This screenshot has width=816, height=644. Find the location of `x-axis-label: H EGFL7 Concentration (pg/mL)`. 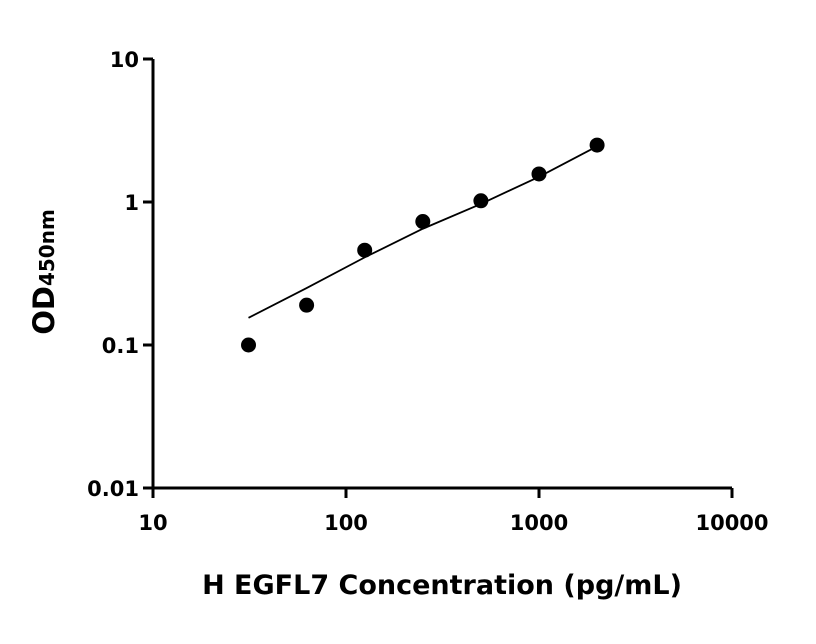

x-axis-label: H EGFL7 Concentration (pg/mL) is located at coordinates (442, 585).